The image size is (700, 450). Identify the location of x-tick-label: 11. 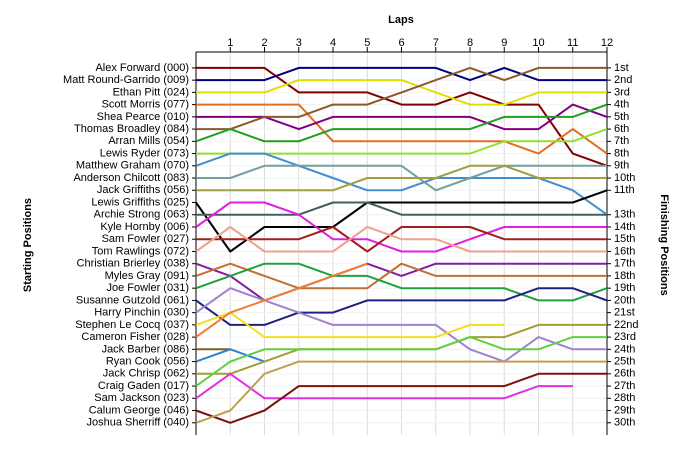
(572, 43).